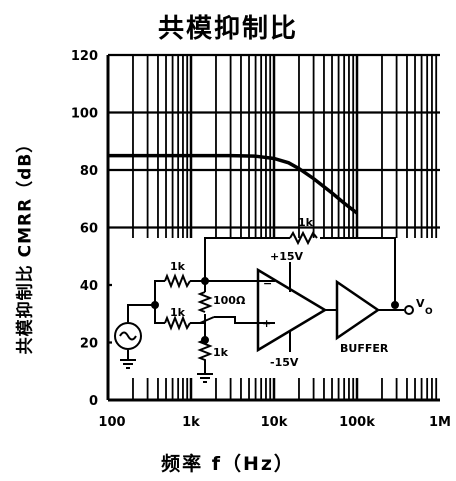 Image resolution: width=456 pixels, height=481 pixels. I want to click on ground-resistor, so click(205, 356).